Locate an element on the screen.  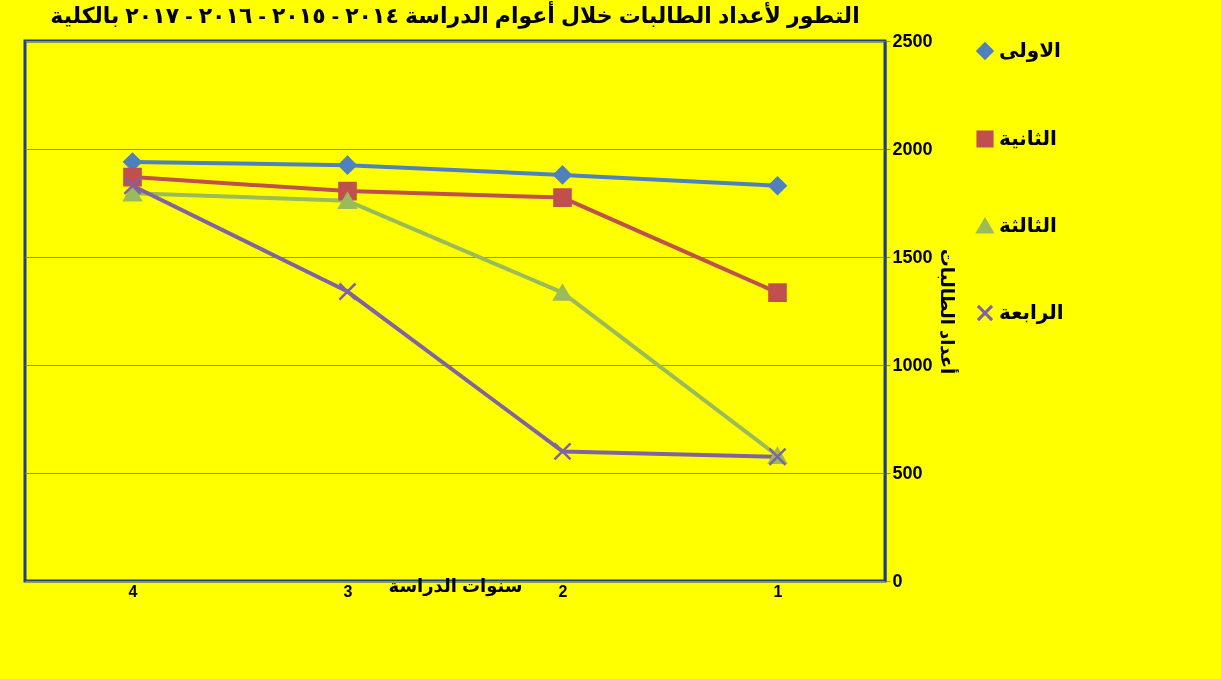
legend-label: الرابعة is located at coordinates (1031, 312).